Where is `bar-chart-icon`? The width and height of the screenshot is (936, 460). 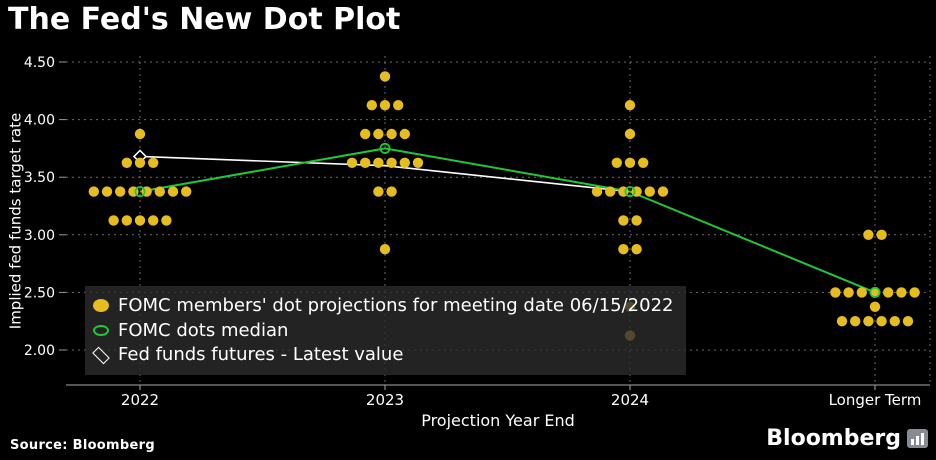 bar-chart-icon is located at coordinates (917, 438).